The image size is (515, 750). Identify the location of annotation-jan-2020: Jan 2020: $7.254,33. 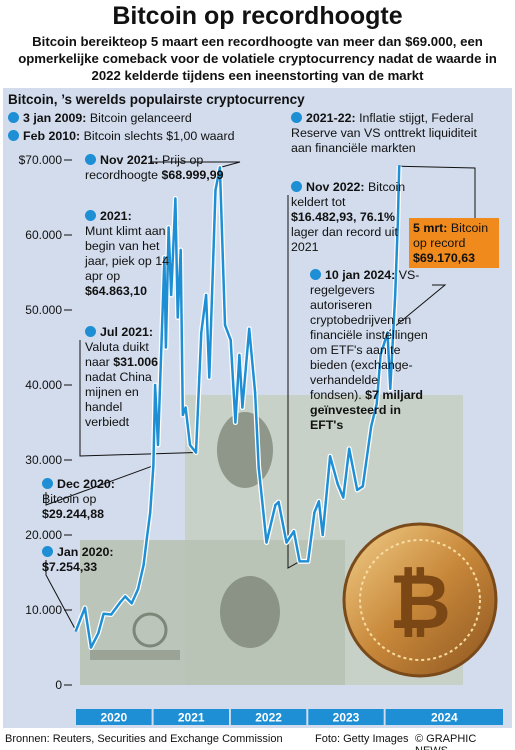
(92, 560).